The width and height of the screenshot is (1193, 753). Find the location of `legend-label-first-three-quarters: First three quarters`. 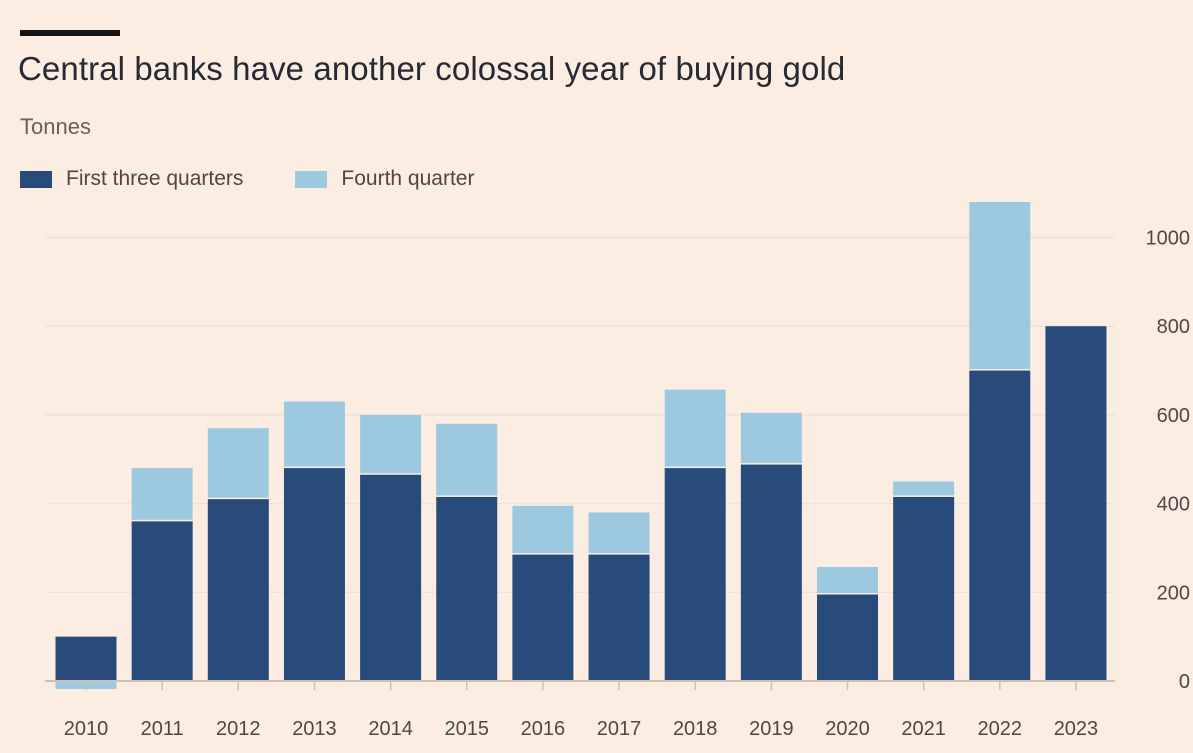

legend-label-first-three-quarters: First three quarters is located at coordinates (155, 178).